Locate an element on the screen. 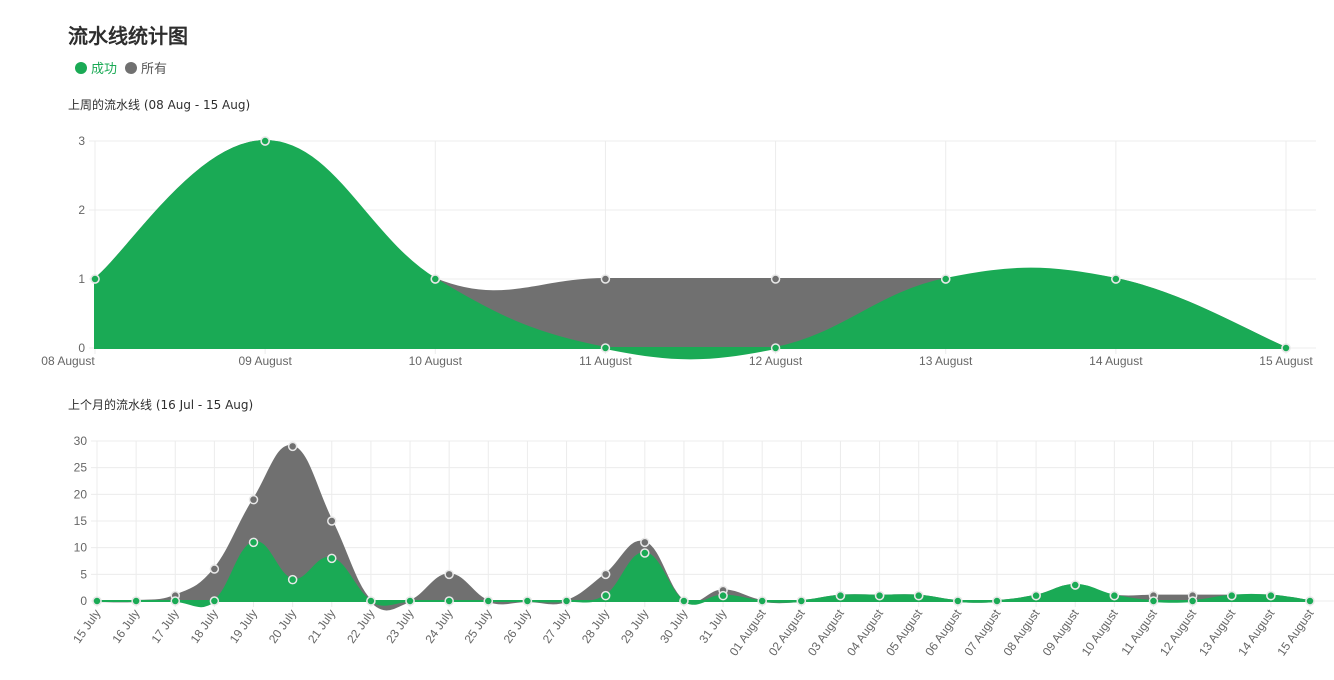 This screenshot has width=1334, height=680. x-tick-label: 01 August is located at coordinates (748, 632).